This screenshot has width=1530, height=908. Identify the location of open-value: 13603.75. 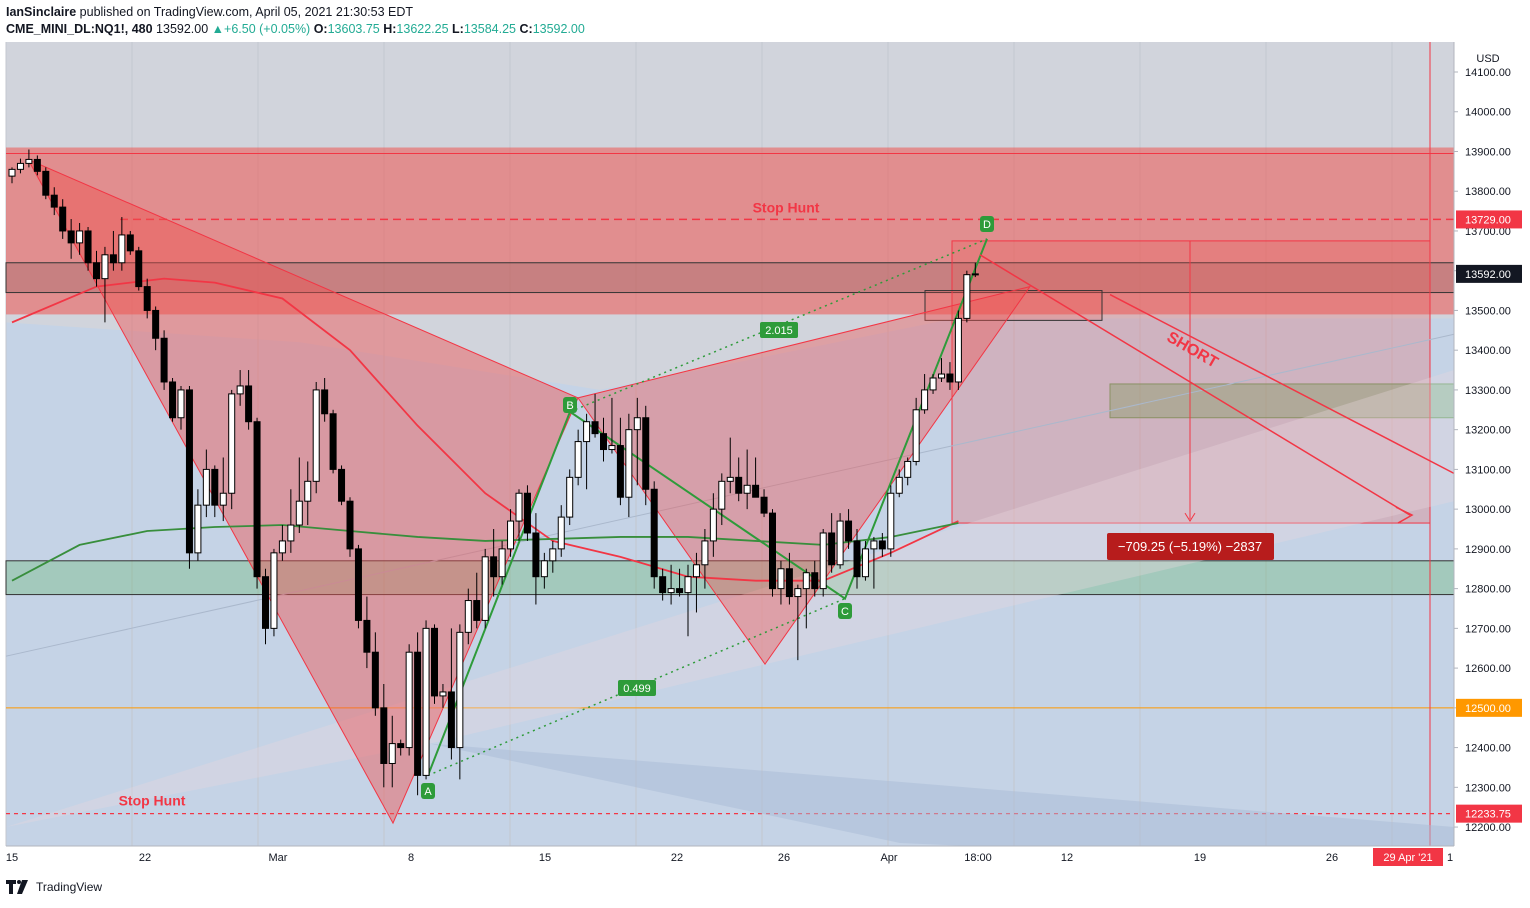
(353, 29).